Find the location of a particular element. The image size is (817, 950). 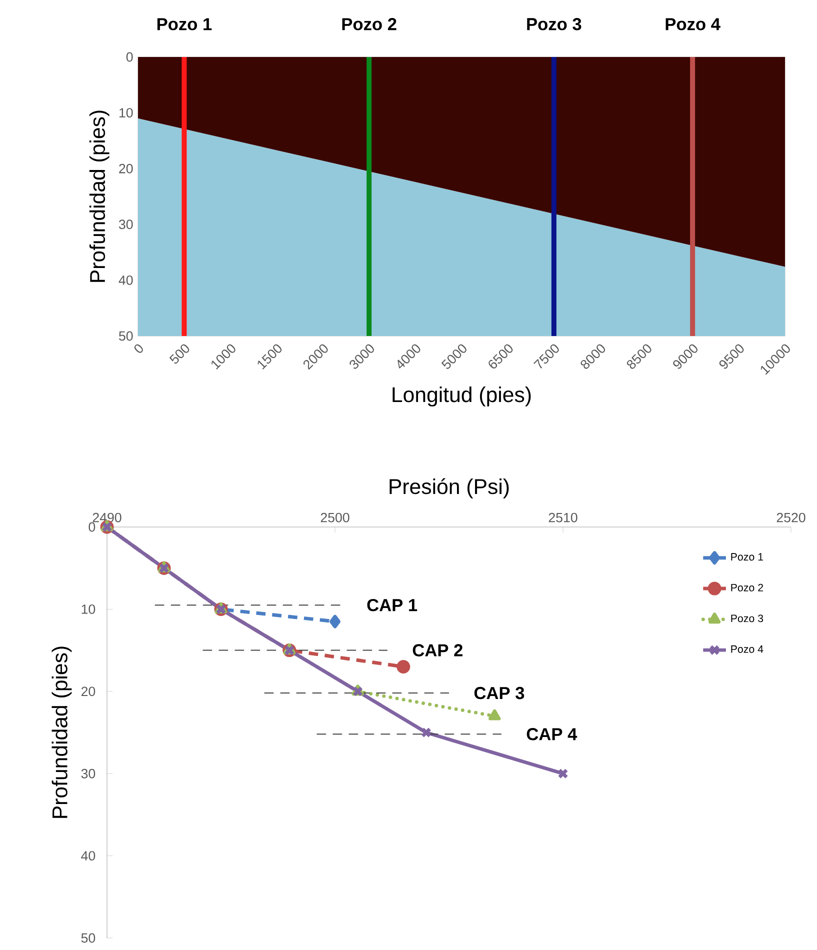

x-tick-label: 500 is located at coordinates (179, 354).